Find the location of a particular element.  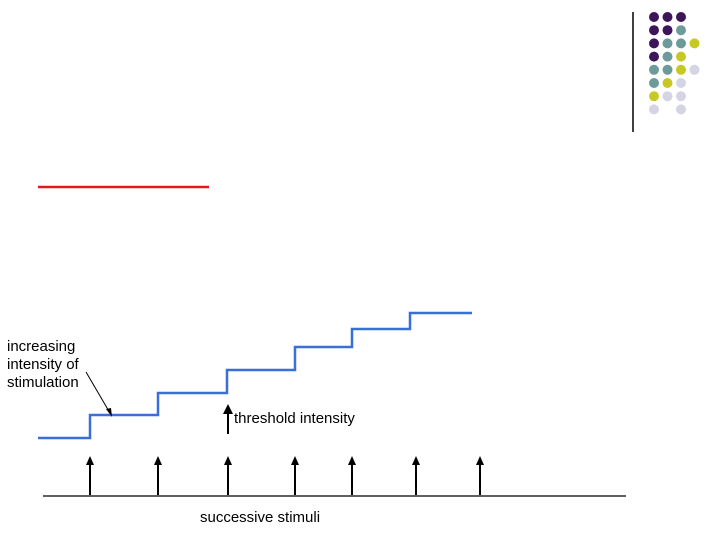

label-pointer-arrowhead is located at coordinates (109, 412).